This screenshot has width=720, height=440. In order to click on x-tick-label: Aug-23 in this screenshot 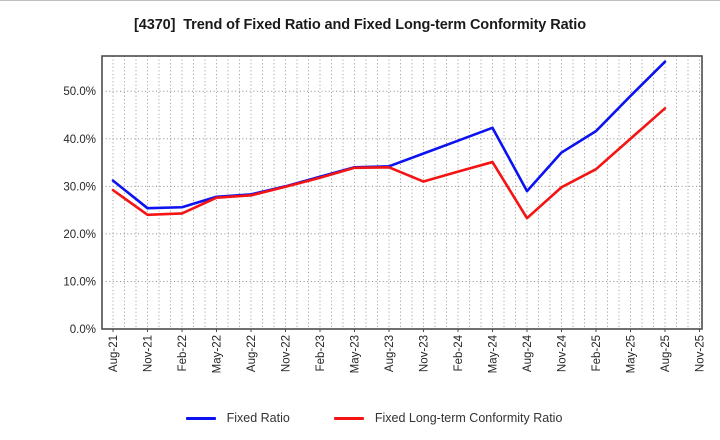, I will do `click(390, 353)`.